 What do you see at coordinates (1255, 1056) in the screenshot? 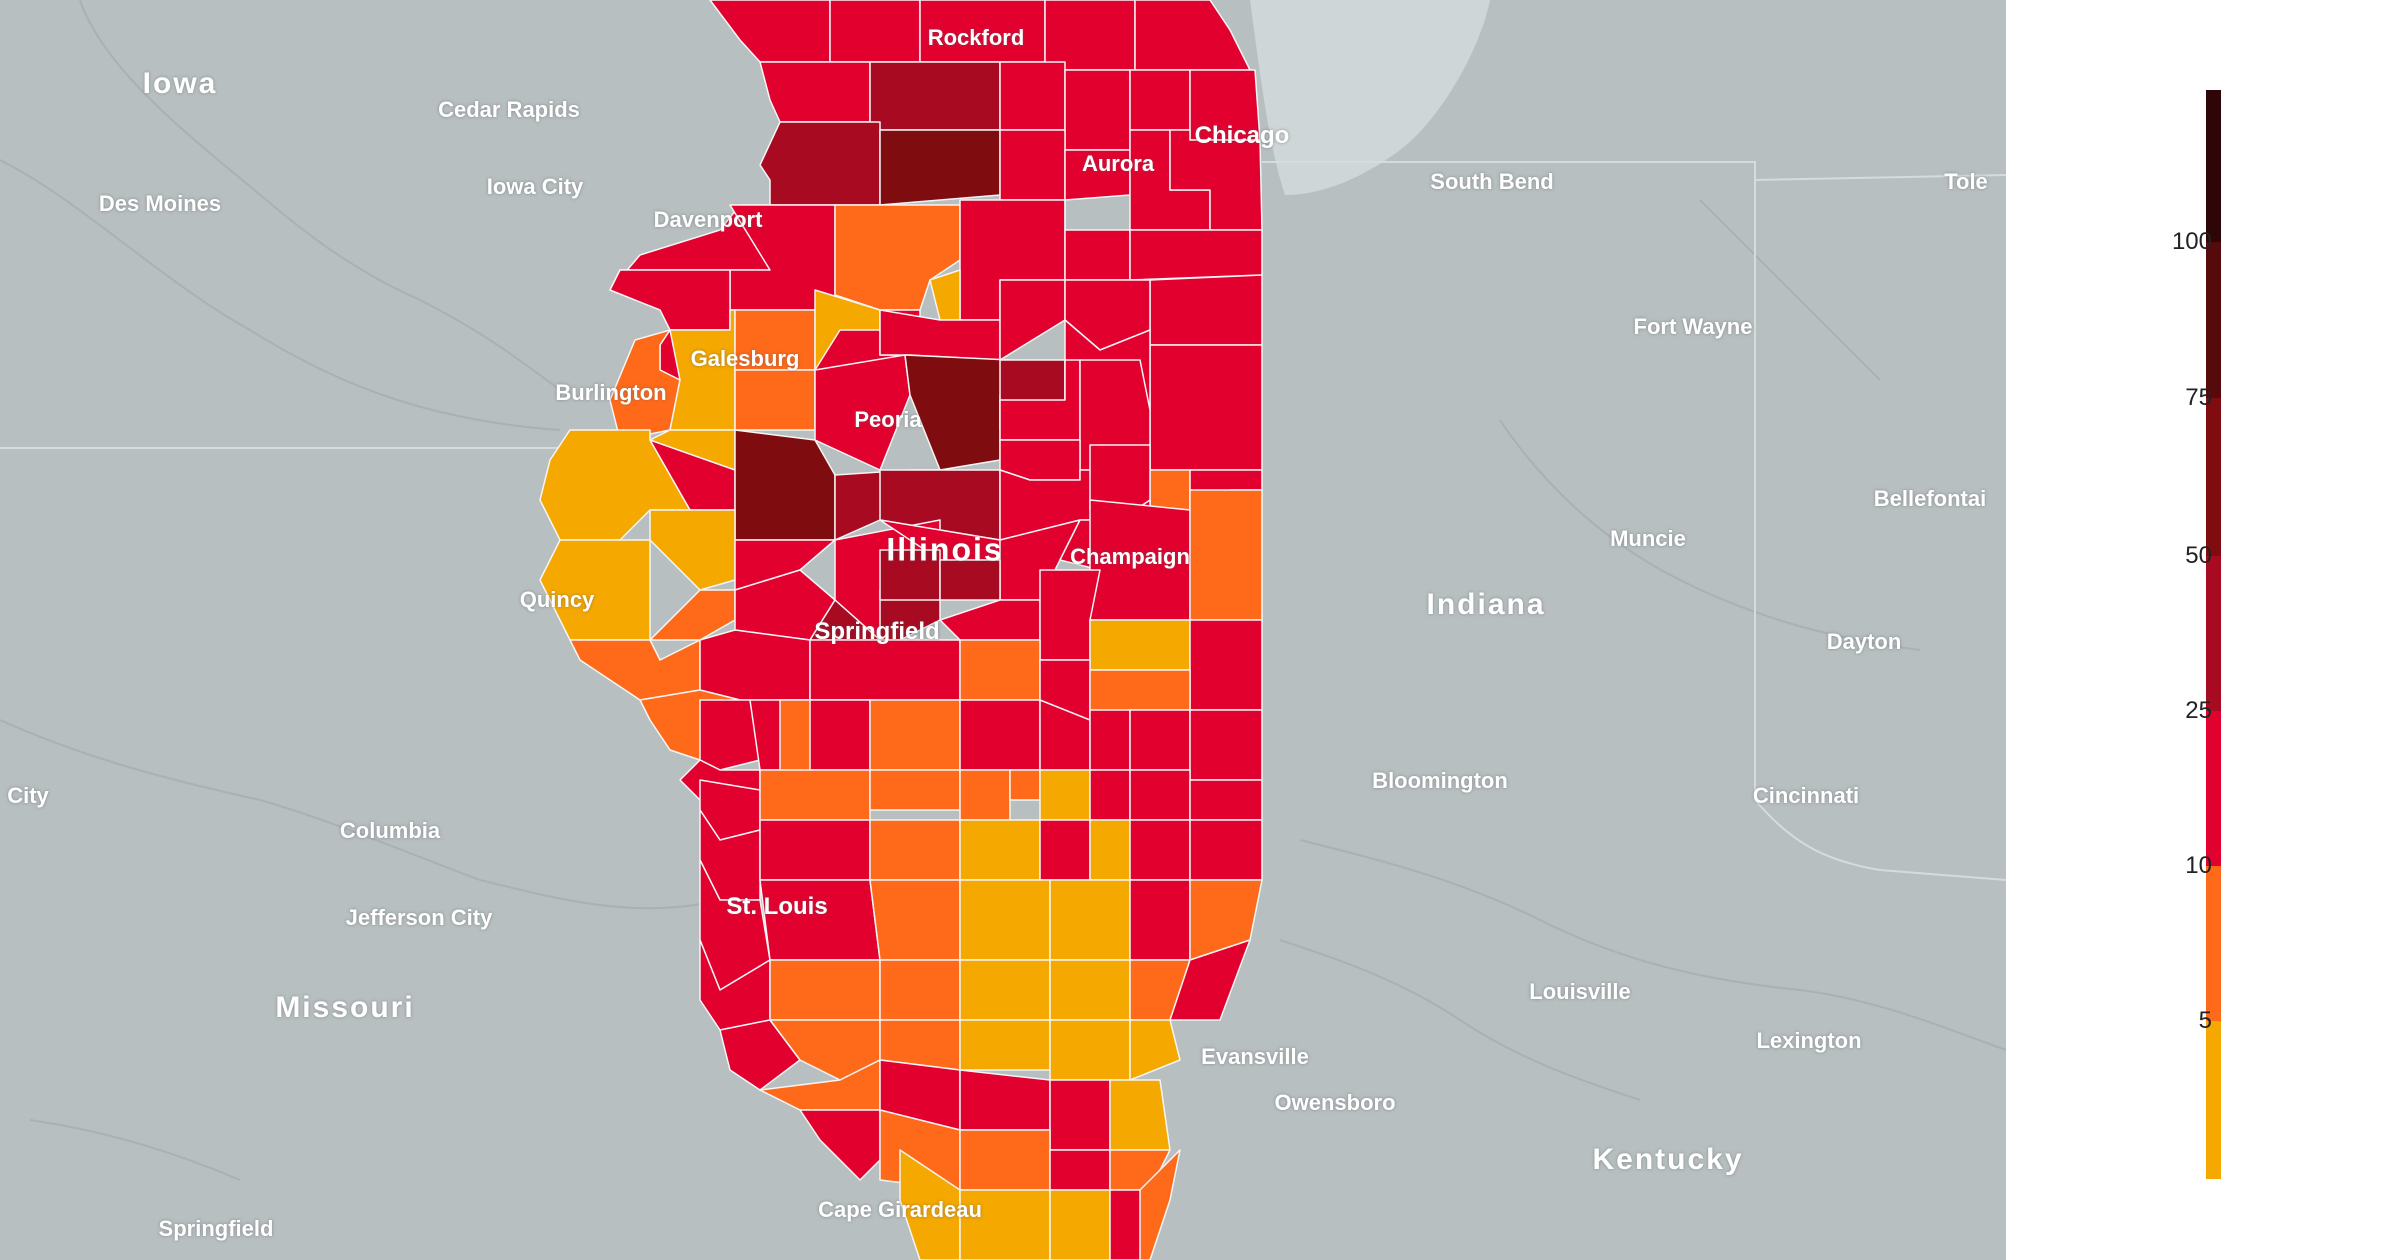
I see `city-label-evansville: Evansville` at bounding box center [1255, 1056].